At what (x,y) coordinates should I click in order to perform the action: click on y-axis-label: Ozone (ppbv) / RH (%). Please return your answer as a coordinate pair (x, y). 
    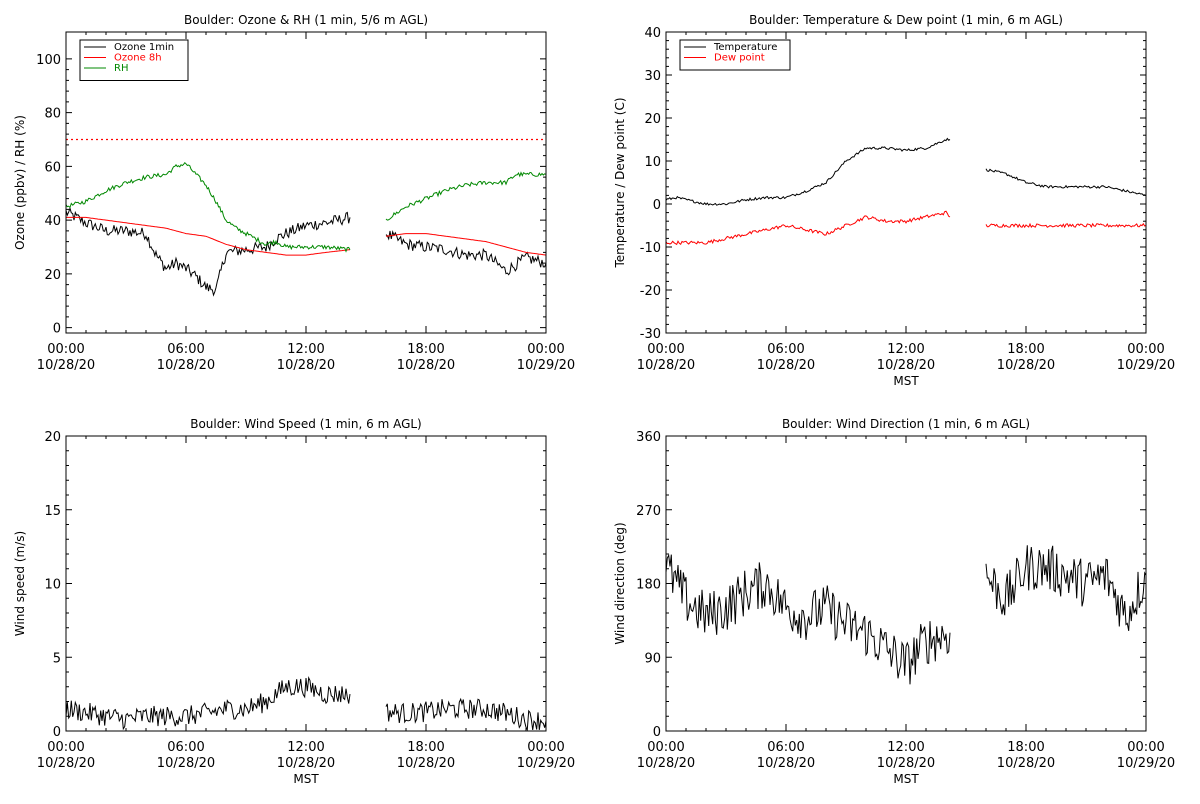
    Looking at the image, I should click on (20, 182).